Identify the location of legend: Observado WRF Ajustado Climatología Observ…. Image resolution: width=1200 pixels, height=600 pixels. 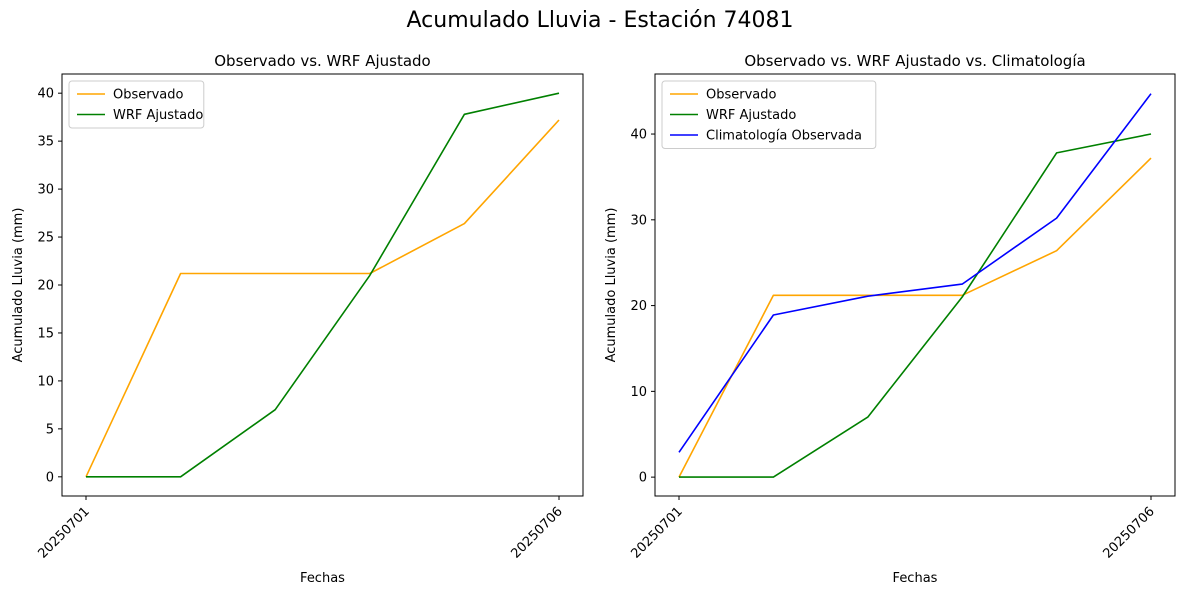
(769, 114).